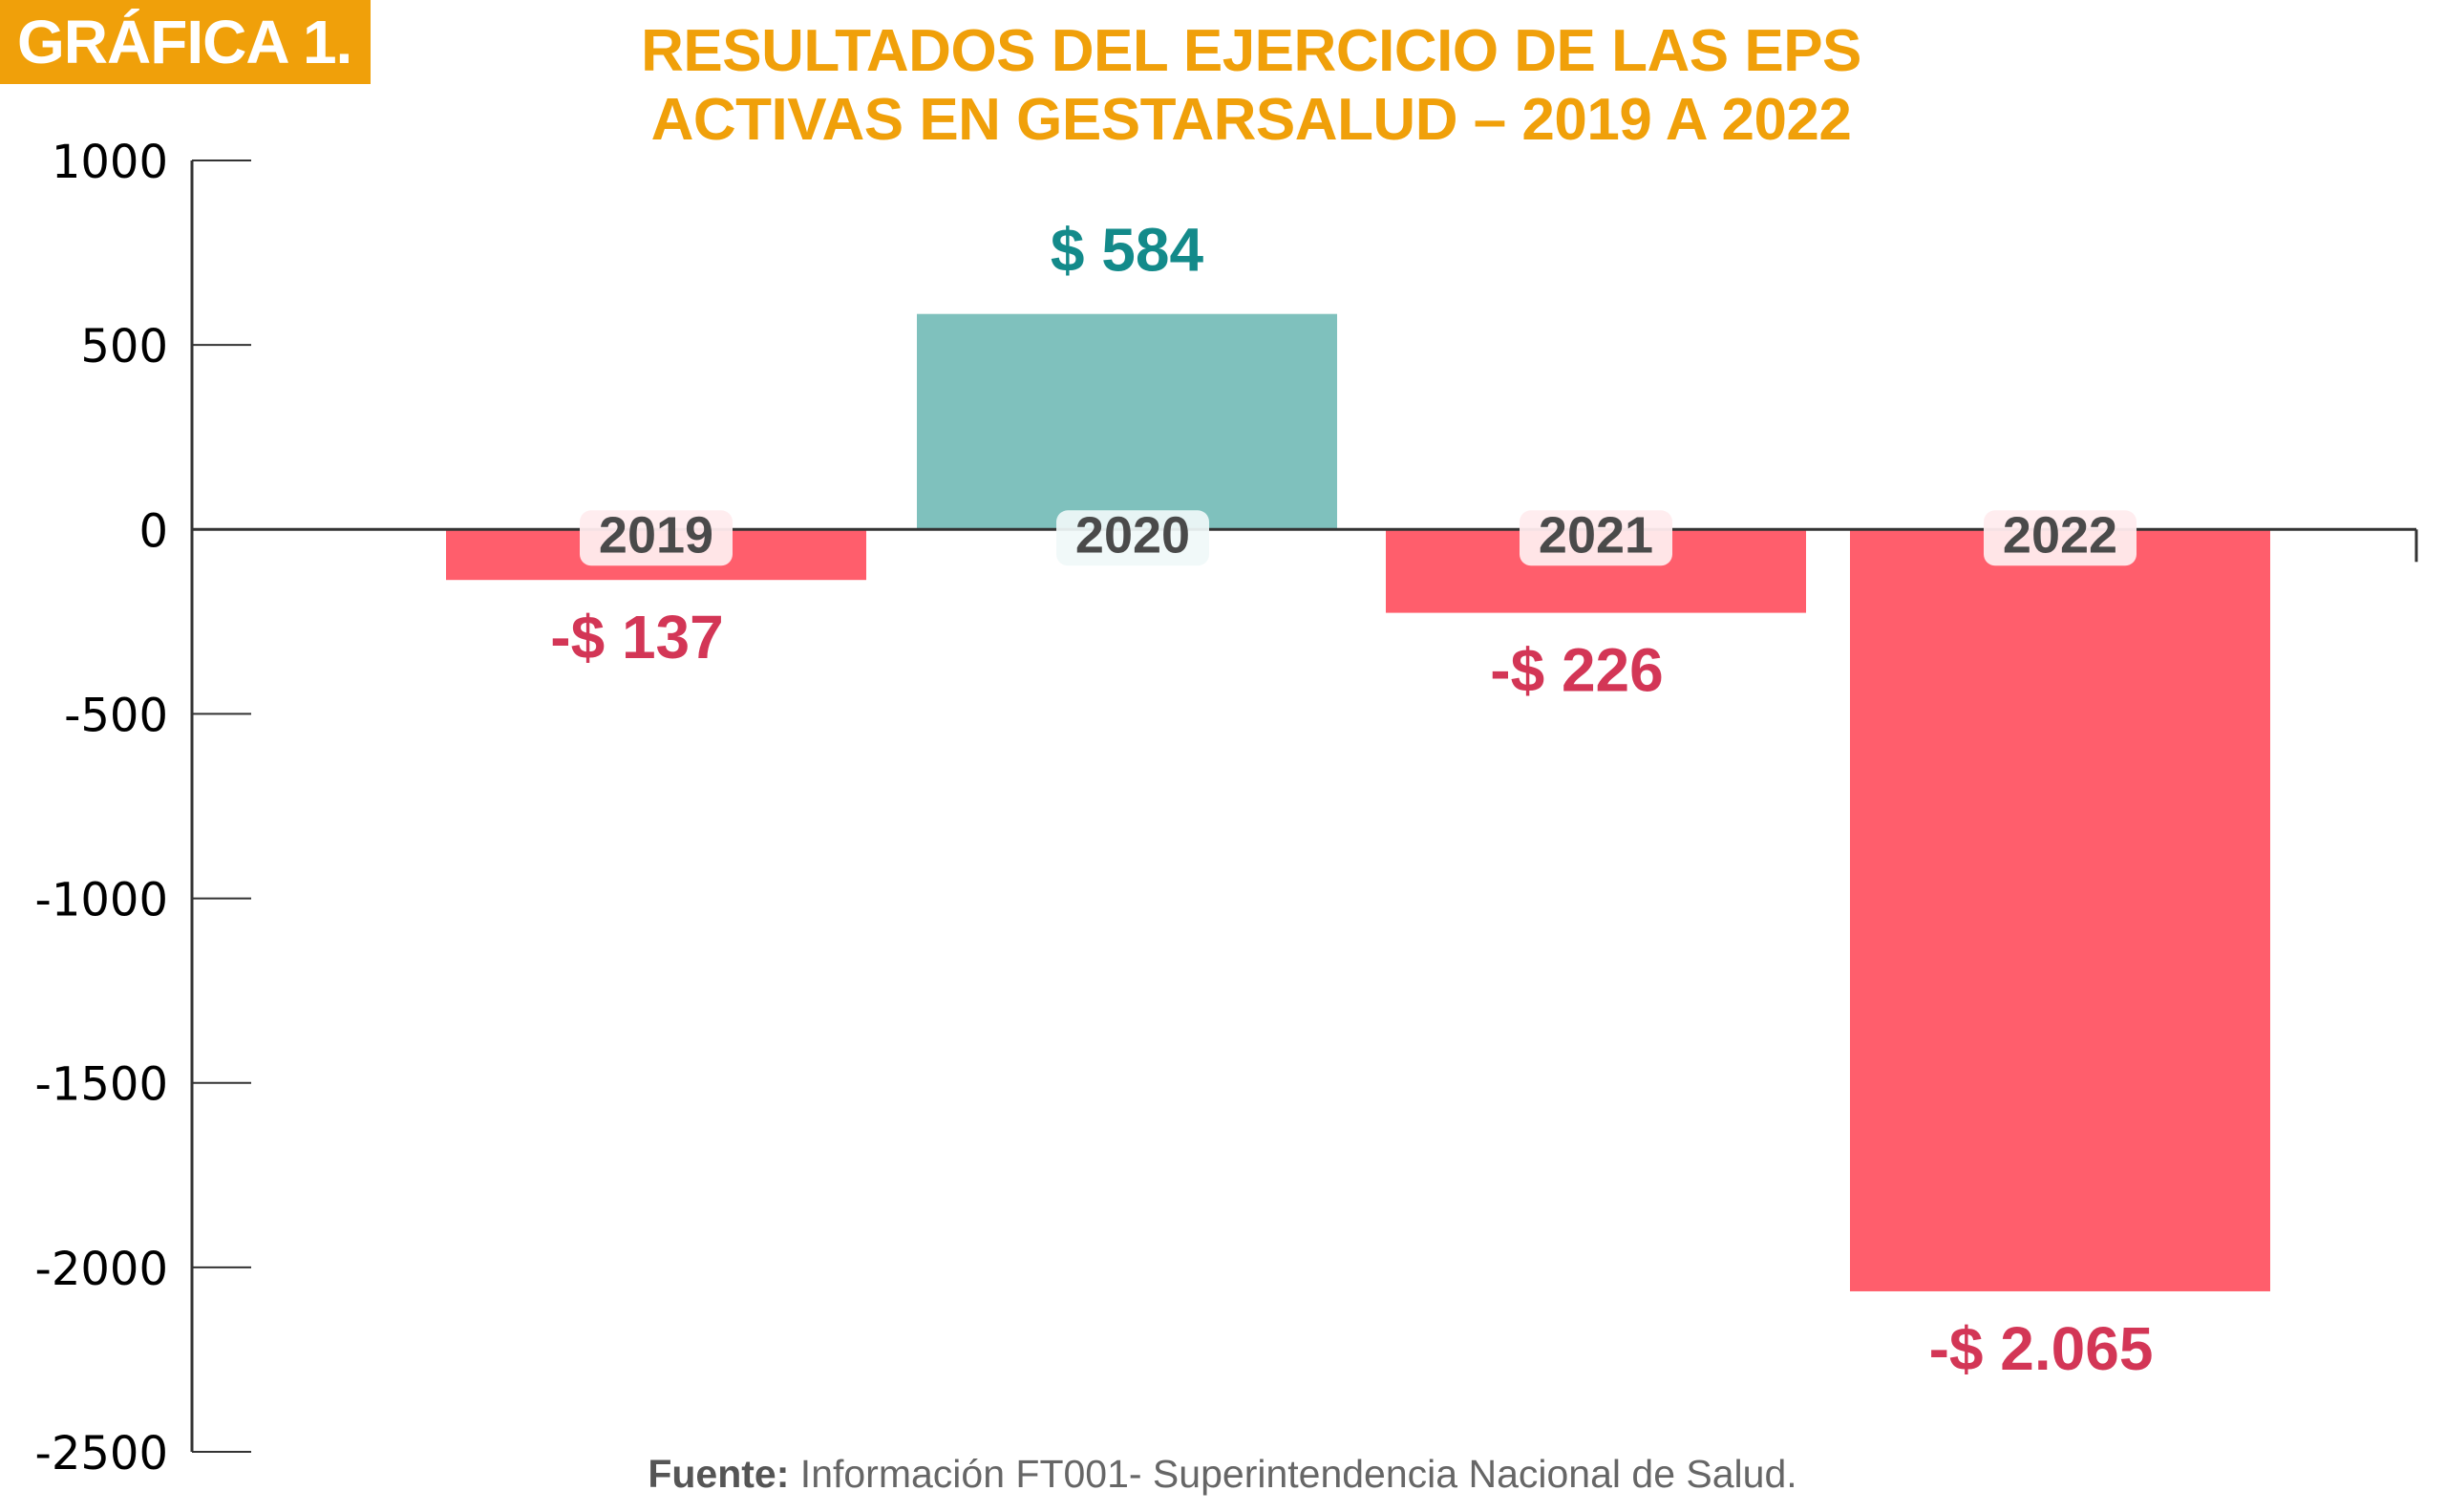 This screenshot has height=1512, width=2445. What do you see at coordinates (637, 637) in the screenshot?
I see `data-label-2019: -$ 137` at bounding box center [637, 637].